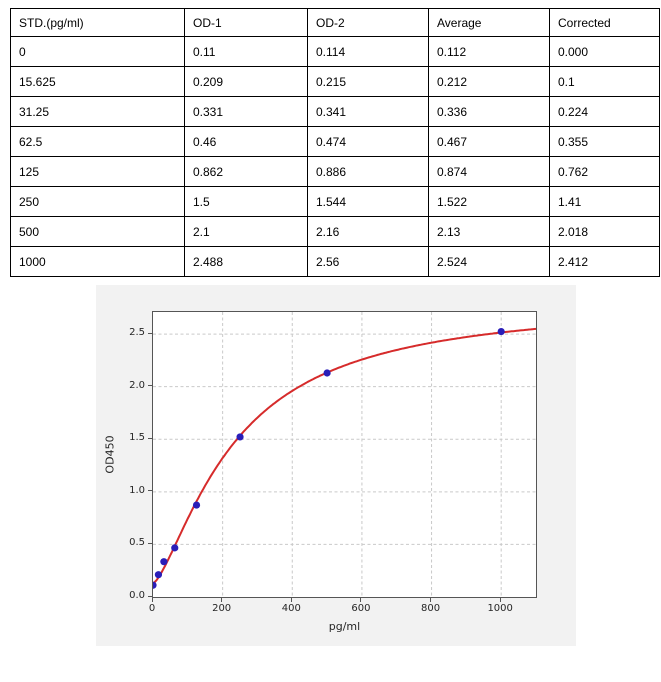  What do you see at coordinates (97, 22) in the screenshot?
I see `col-header-std: STD.(pg/ml)` at bounding box center [97, 22].